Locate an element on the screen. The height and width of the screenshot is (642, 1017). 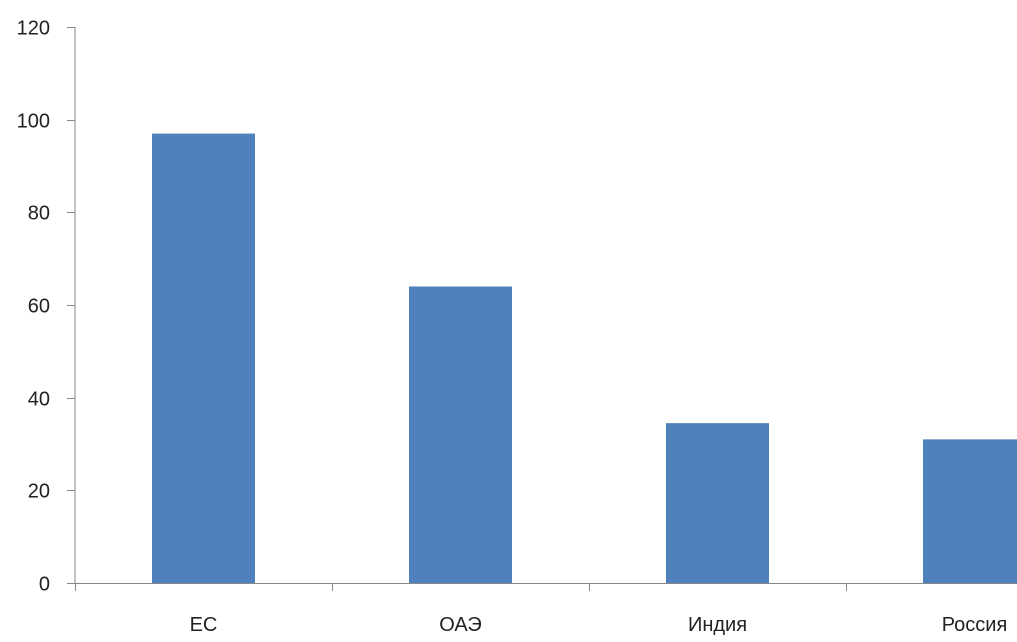
y-tick-label: 20 is located at coordinates (39, 492).